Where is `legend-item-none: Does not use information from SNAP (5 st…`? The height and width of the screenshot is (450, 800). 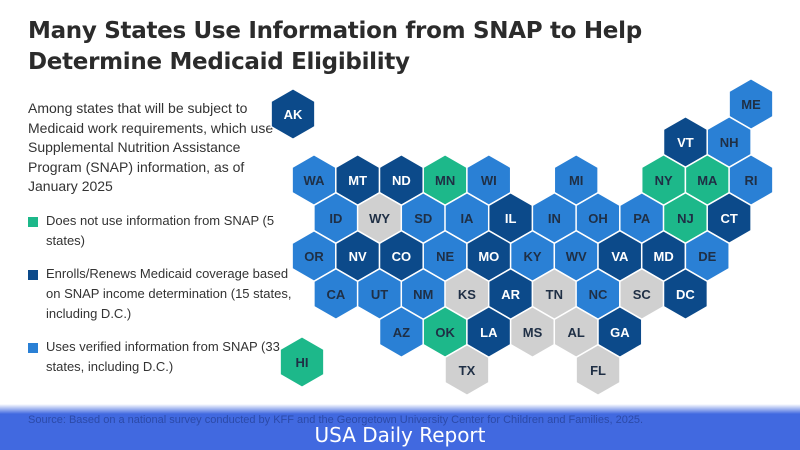
legend-item-none: Does not use information from SNAP (5 st… is located at coordinates (160, 231).